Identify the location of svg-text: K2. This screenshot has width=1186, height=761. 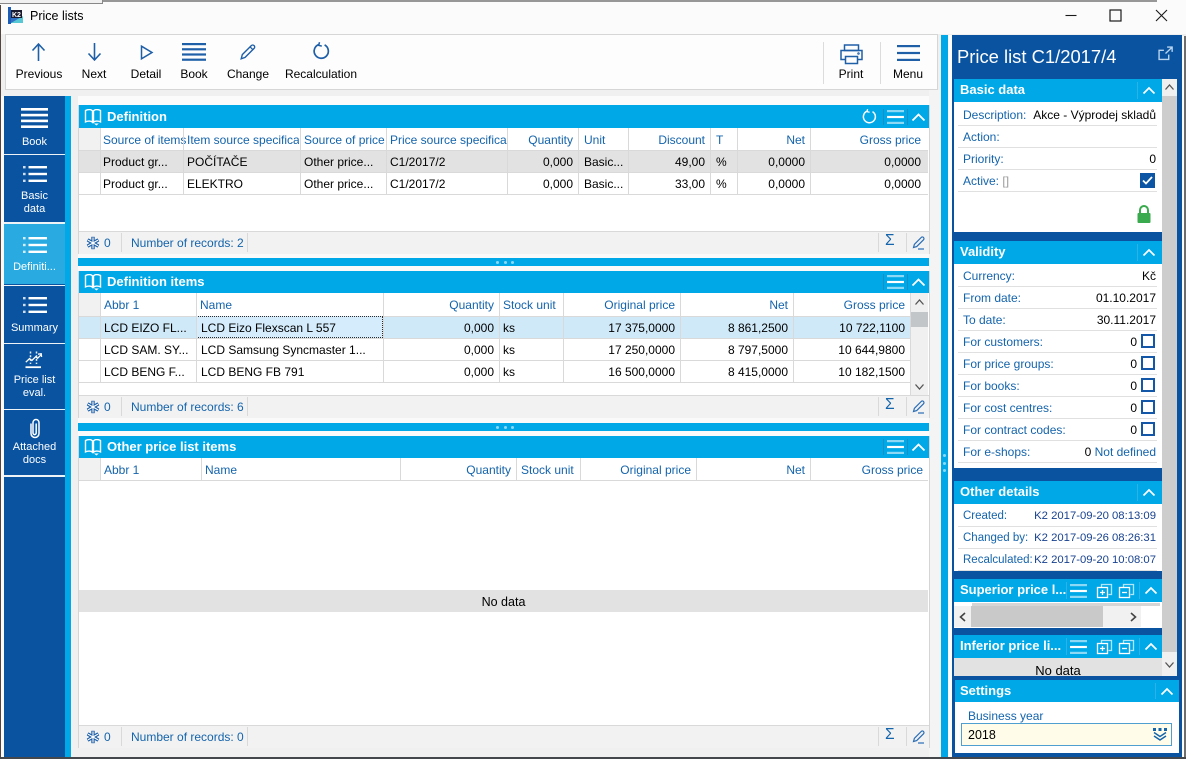
(16, 15).